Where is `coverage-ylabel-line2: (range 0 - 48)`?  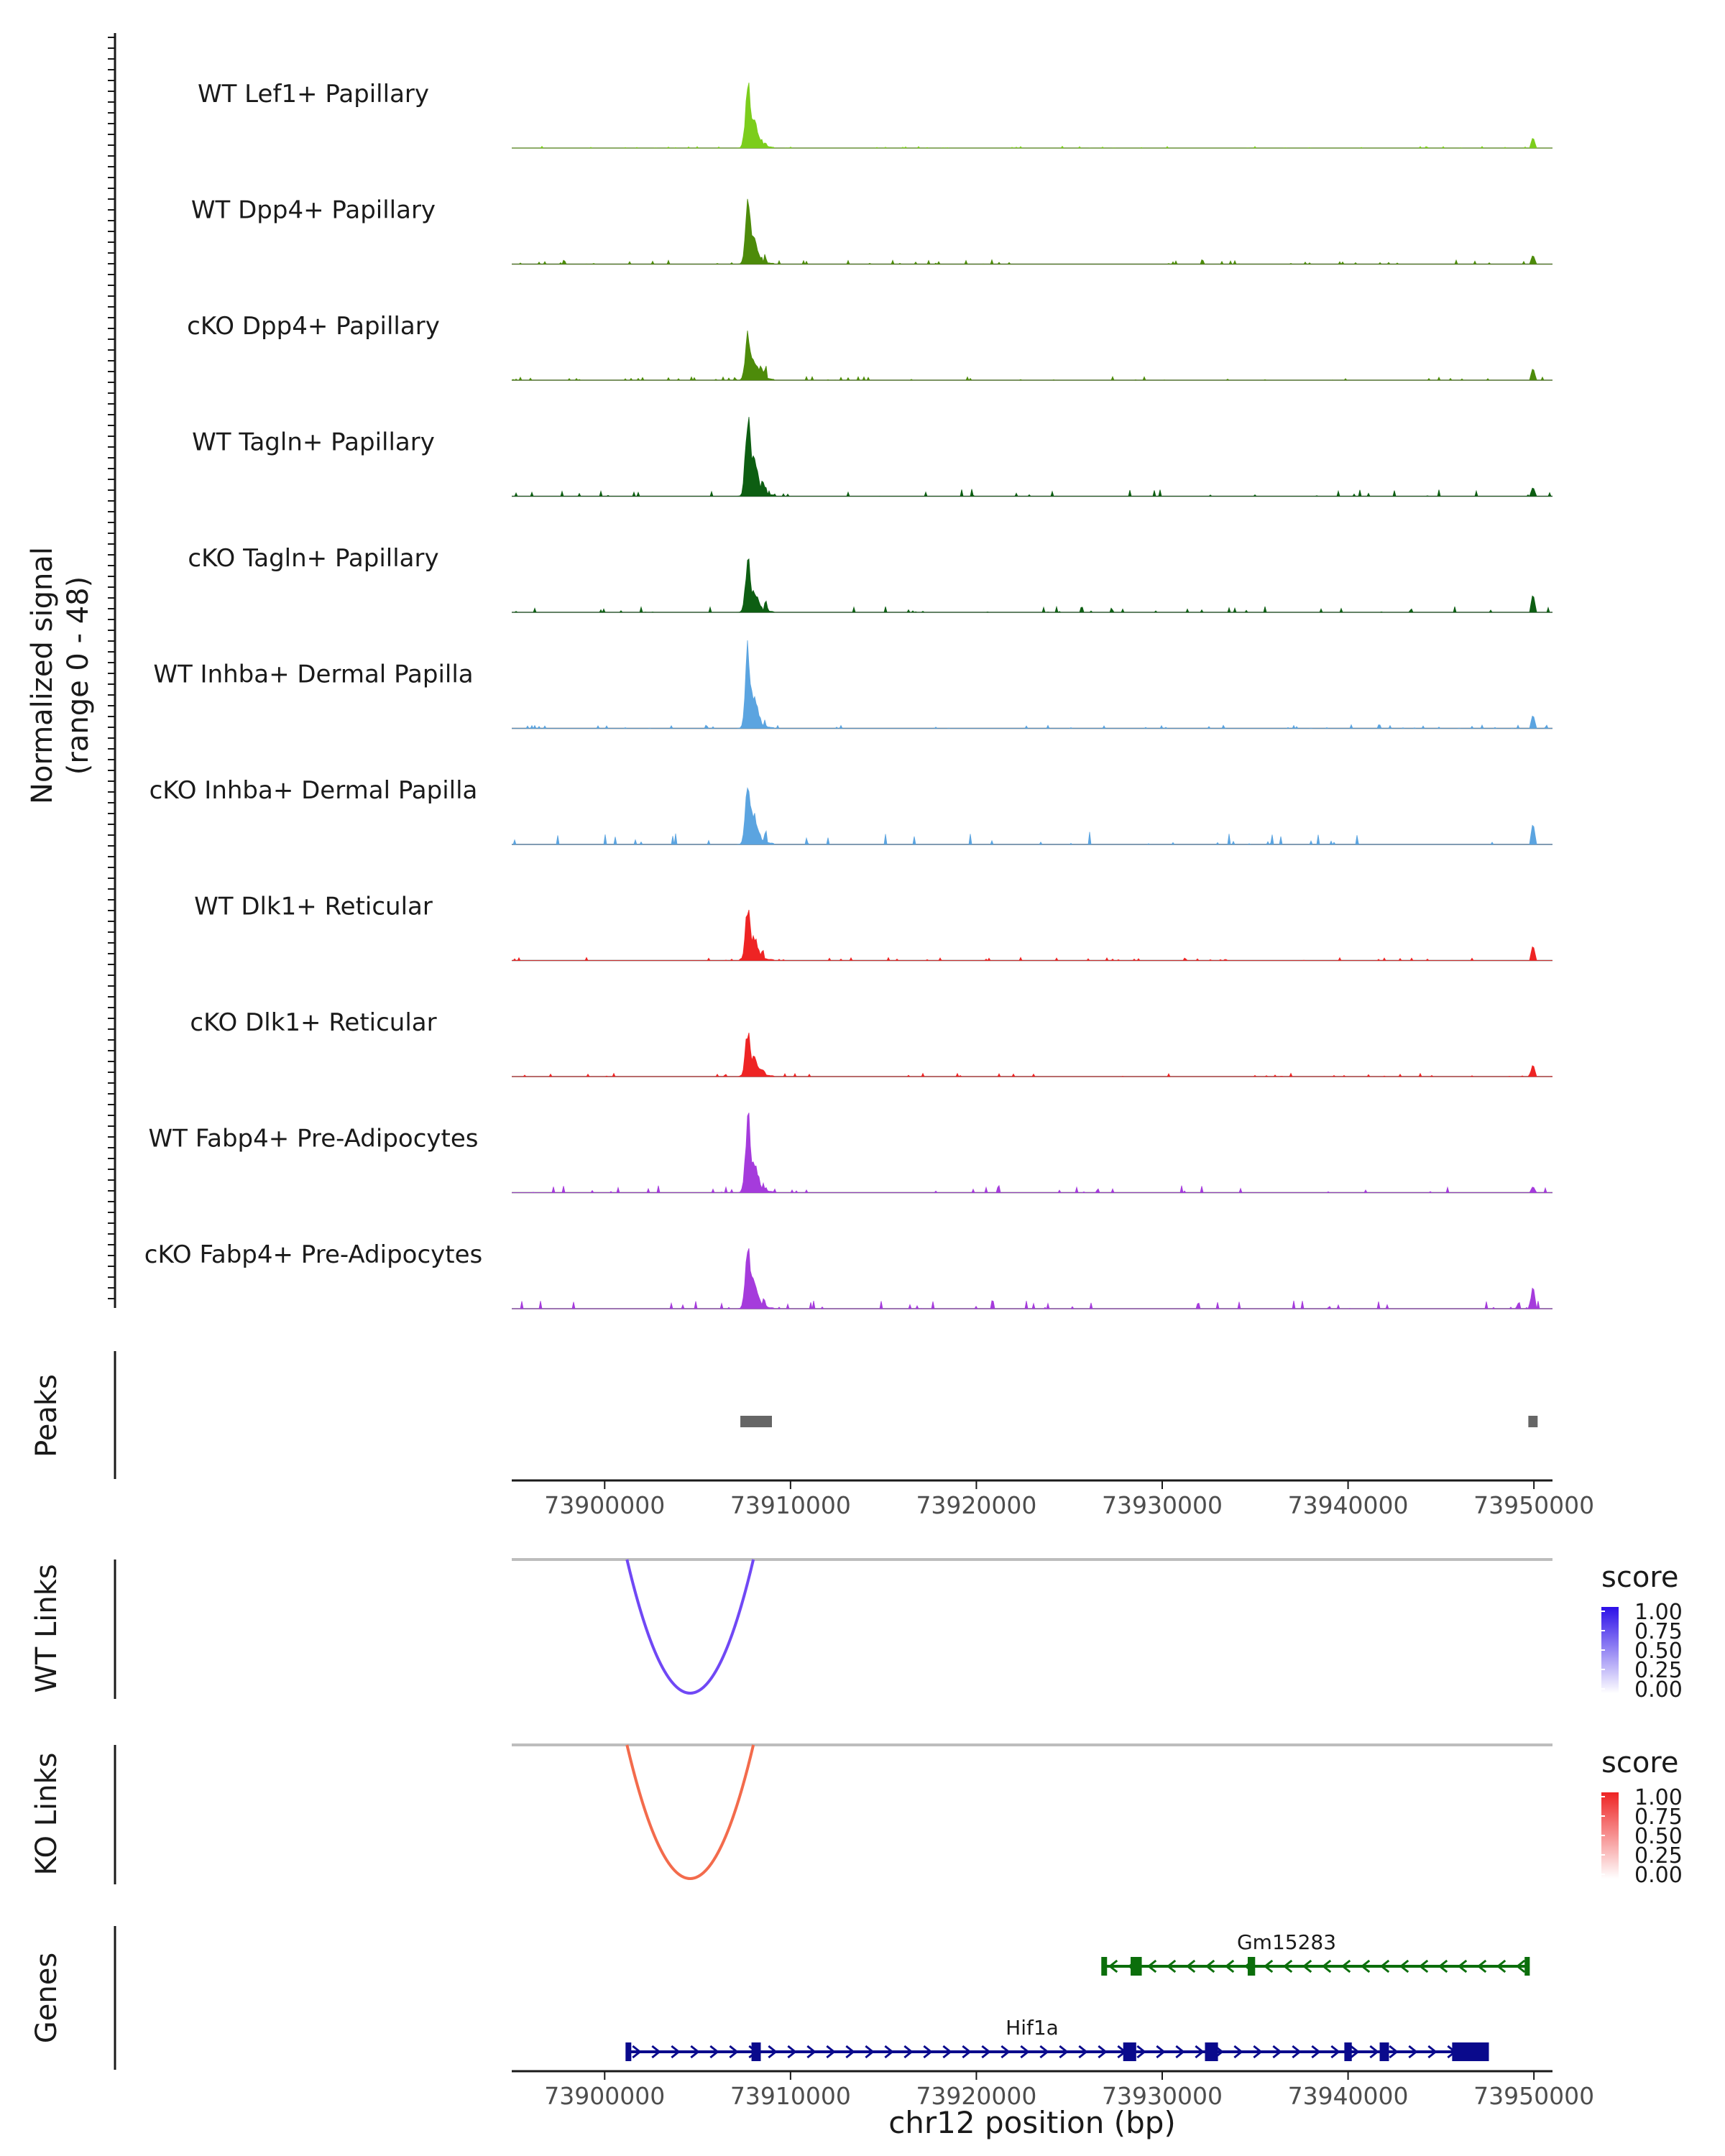 coverage-ylabel-line2: (range 0 - 48) is located at coordinates (78, 675).